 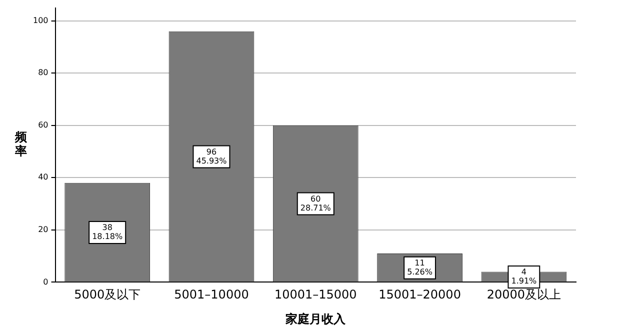 I want to click on data-label: 11 5.26%, so click(x=420, y=267).